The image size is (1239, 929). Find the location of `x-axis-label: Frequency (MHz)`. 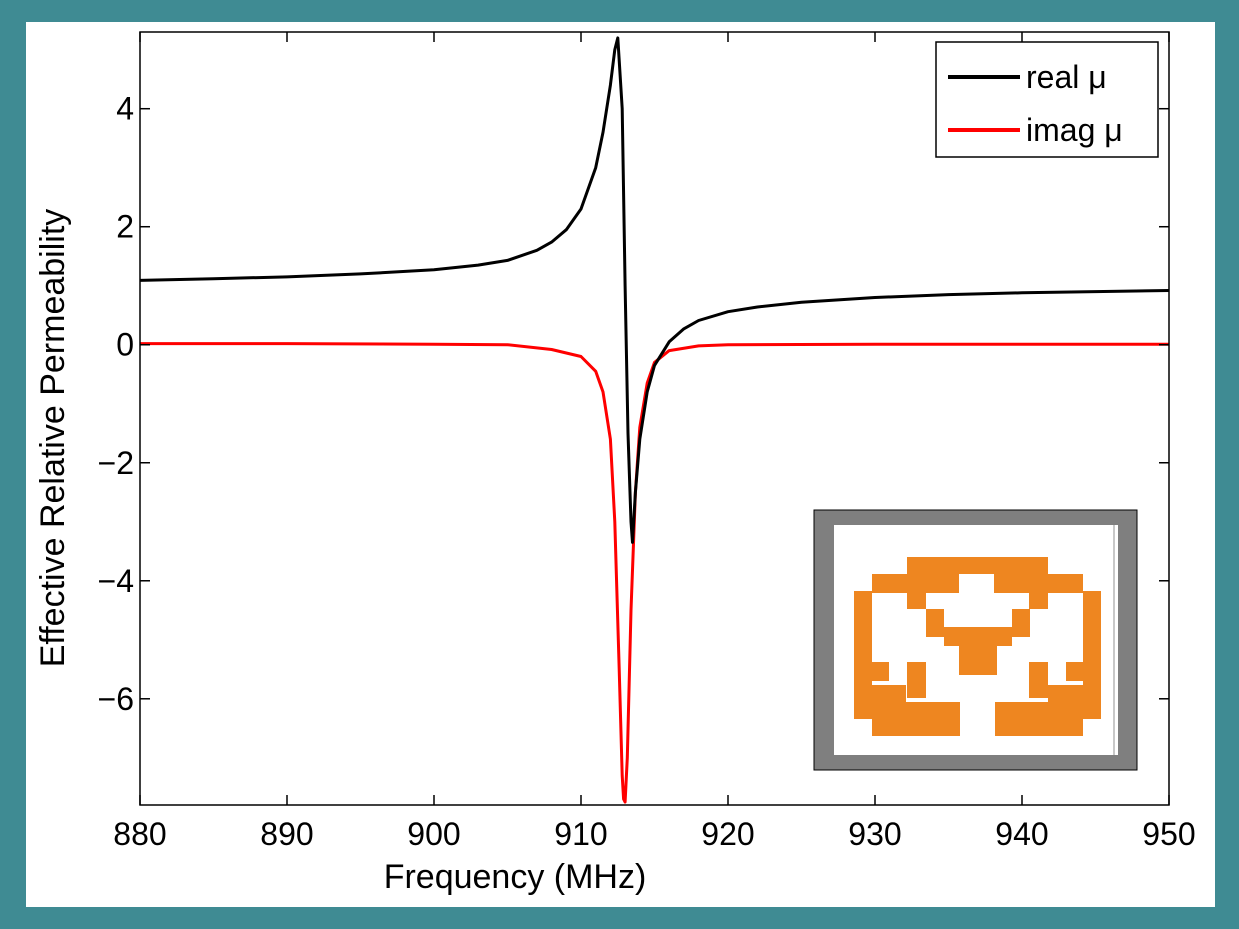

x-axis-label: Frequency (MHz) is located at coordinates (515, 877).